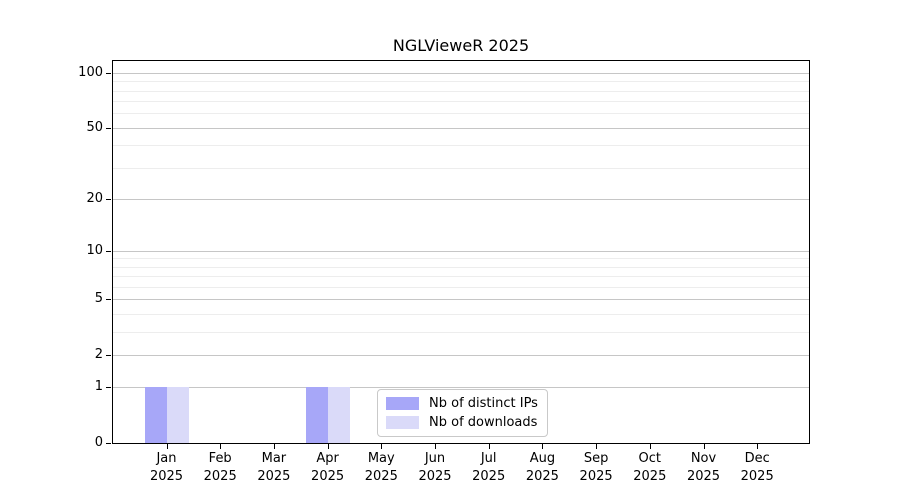 The width and height of the screenshot is (900, 500). What do you see at coordinates (94, 250) in the screenshot?
I see `y-tick-label: 10` at bounding box center [94, 250].